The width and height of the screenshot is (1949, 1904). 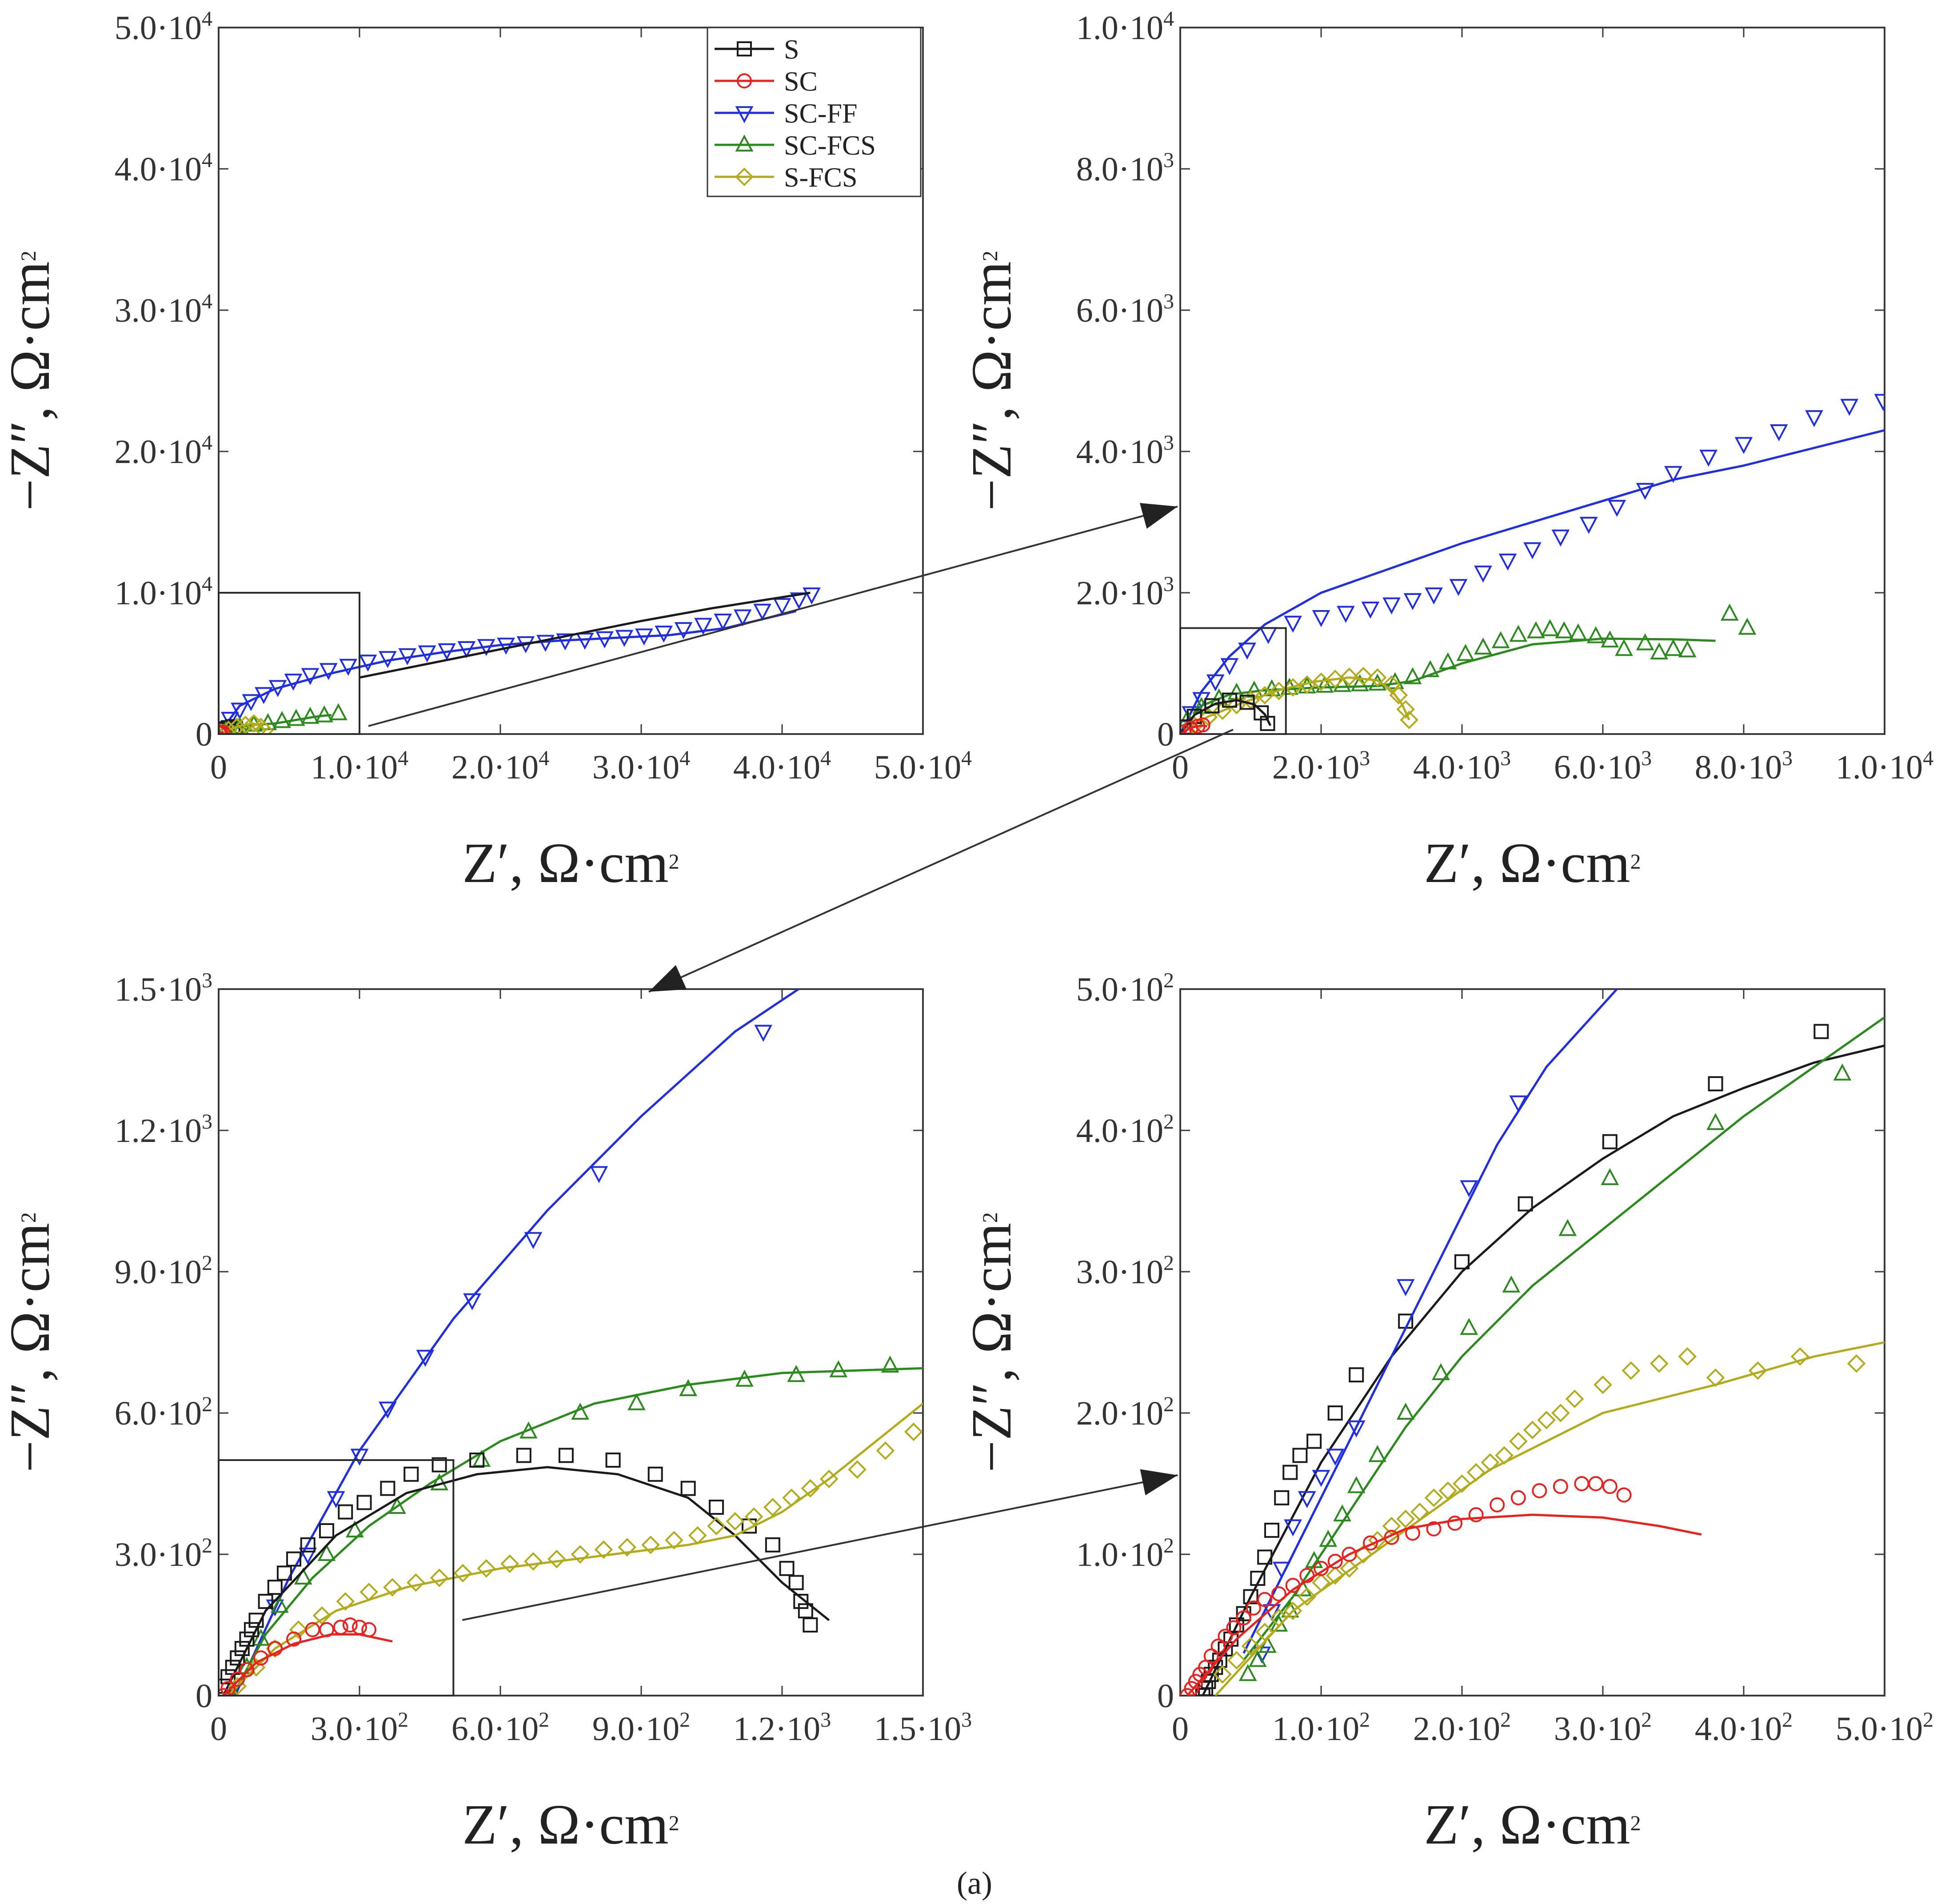 What do you see at coordinates (786, 178) in the screenshot?
I see `legend-item-S-FCS: S-FCS` at bounding box center [786, 178].